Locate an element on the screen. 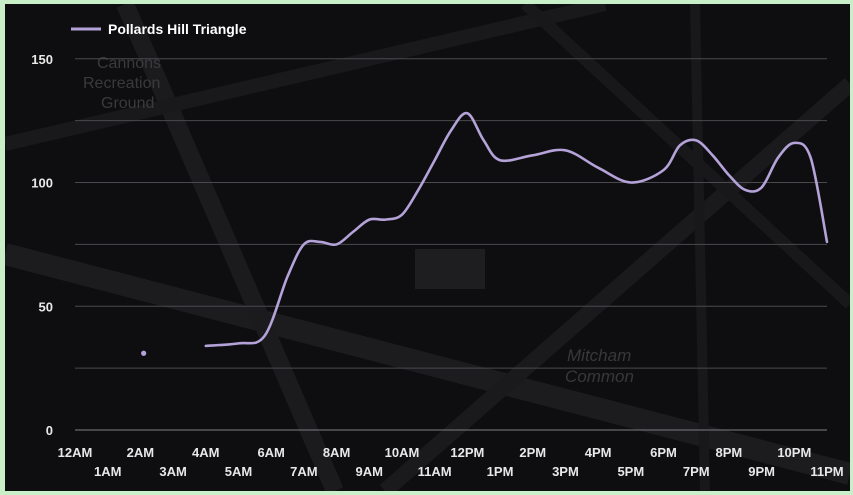 The width and height of the screenshot is (853, 495). x-tick-label: 3PM is located at coordinates (565, 471).